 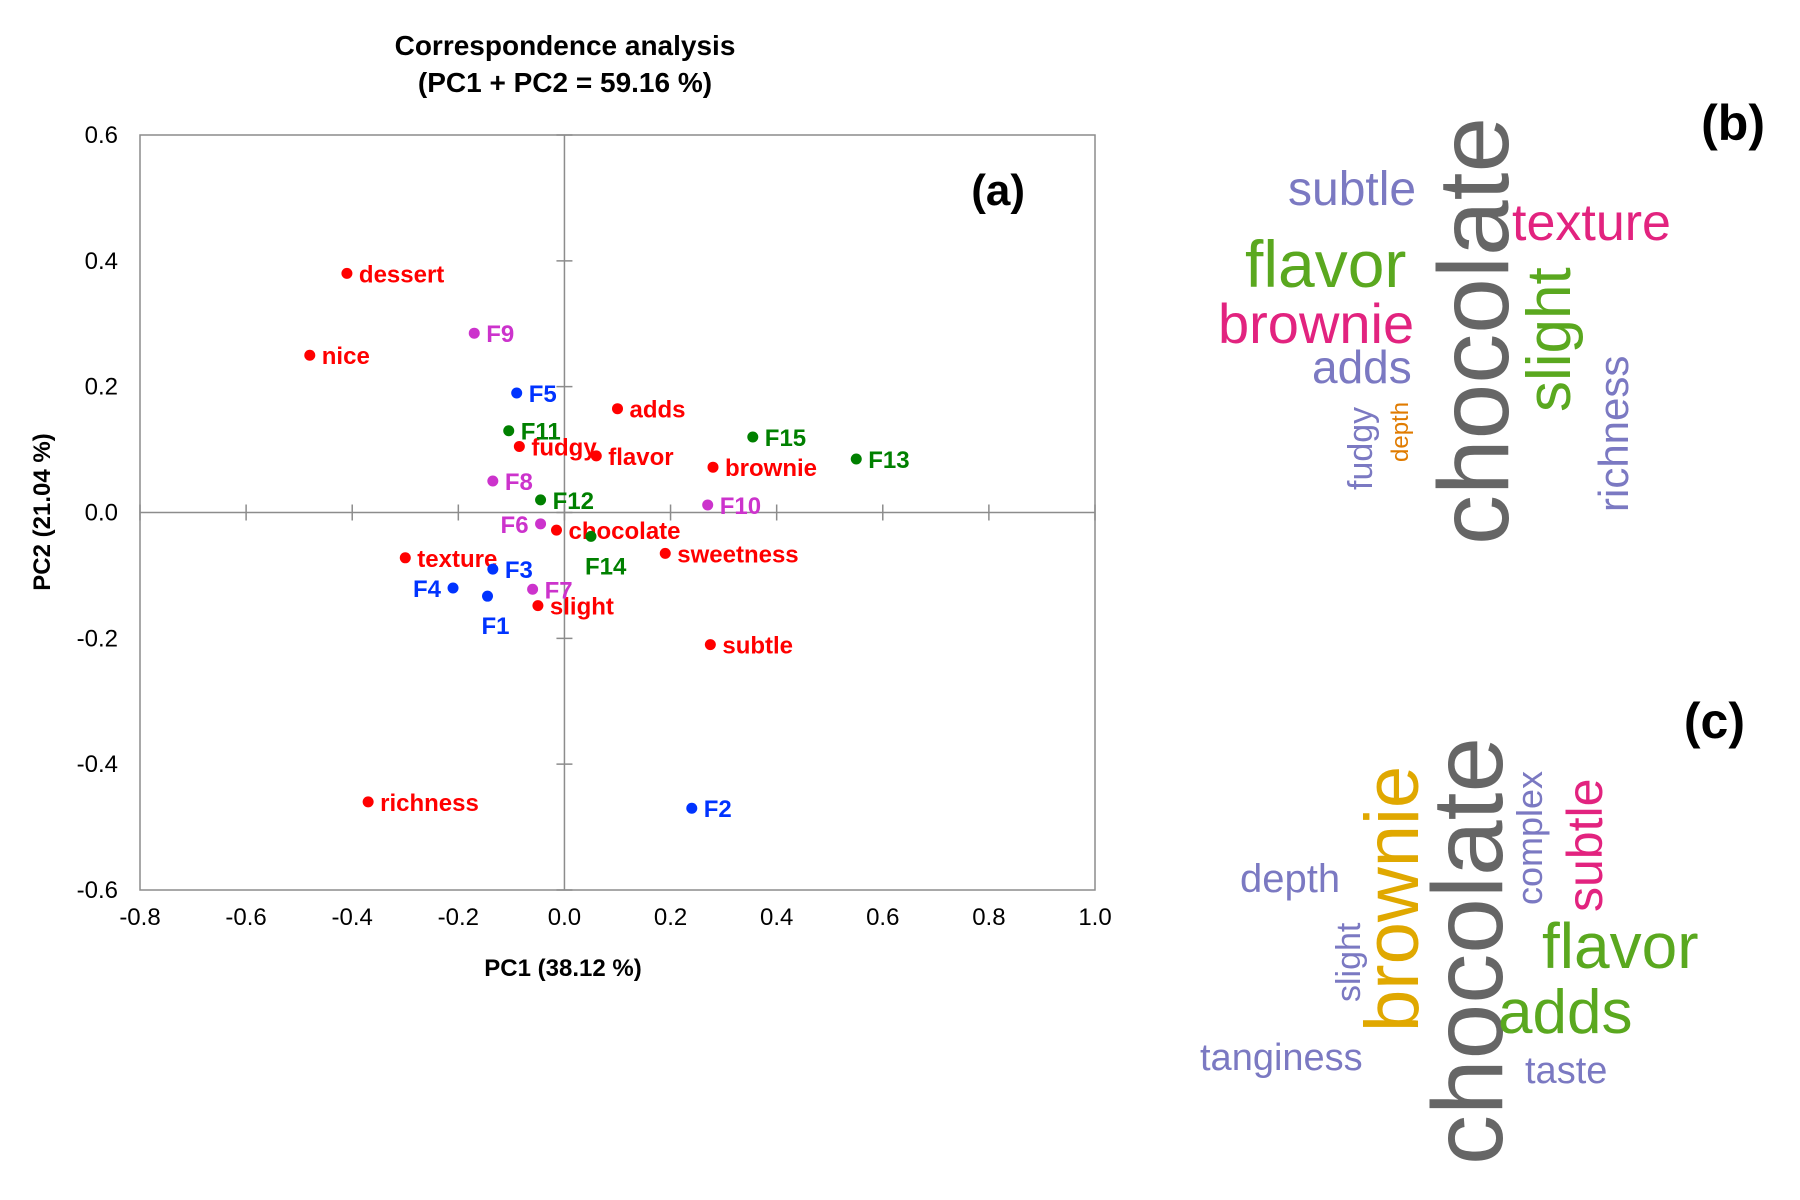 I want to click on data-label-chocolate: chocolate, so click(x=624, y=531).